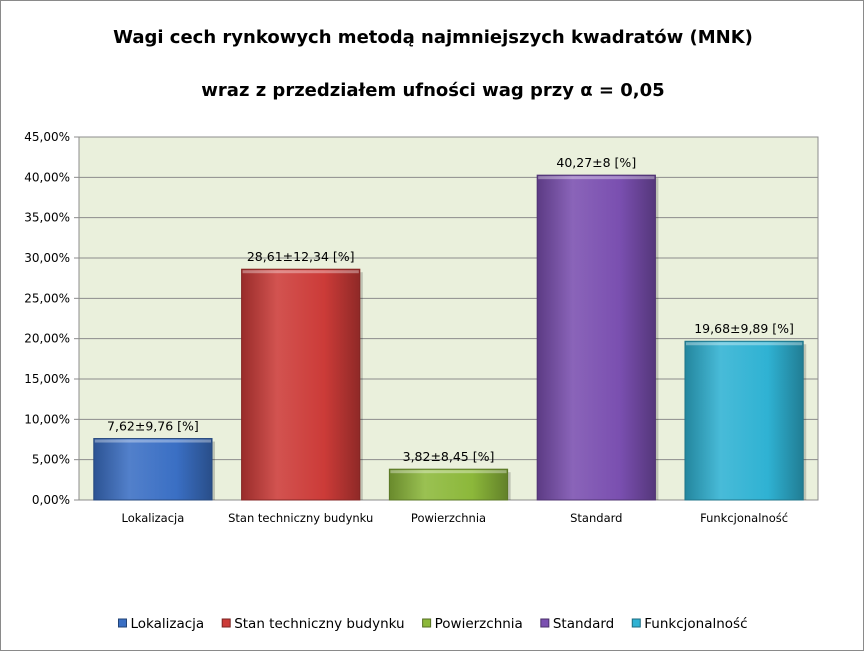 Image resolution: width=864 pixels, height=652 pixels. What do you see at coordinates (153, 469) in the screenshot?
I see `bar-lokalizacja` at bounding box center [153, 469].